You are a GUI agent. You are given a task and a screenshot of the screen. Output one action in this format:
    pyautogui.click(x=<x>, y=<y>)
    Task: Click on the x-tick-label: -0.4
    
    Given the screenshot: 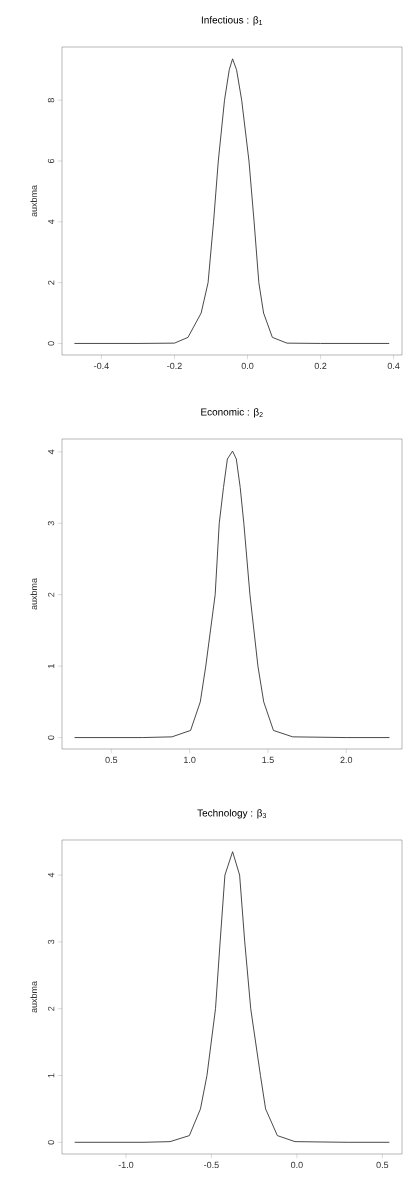 What is the action you would take?
    pyautogui.click(x=101, y=366)
    